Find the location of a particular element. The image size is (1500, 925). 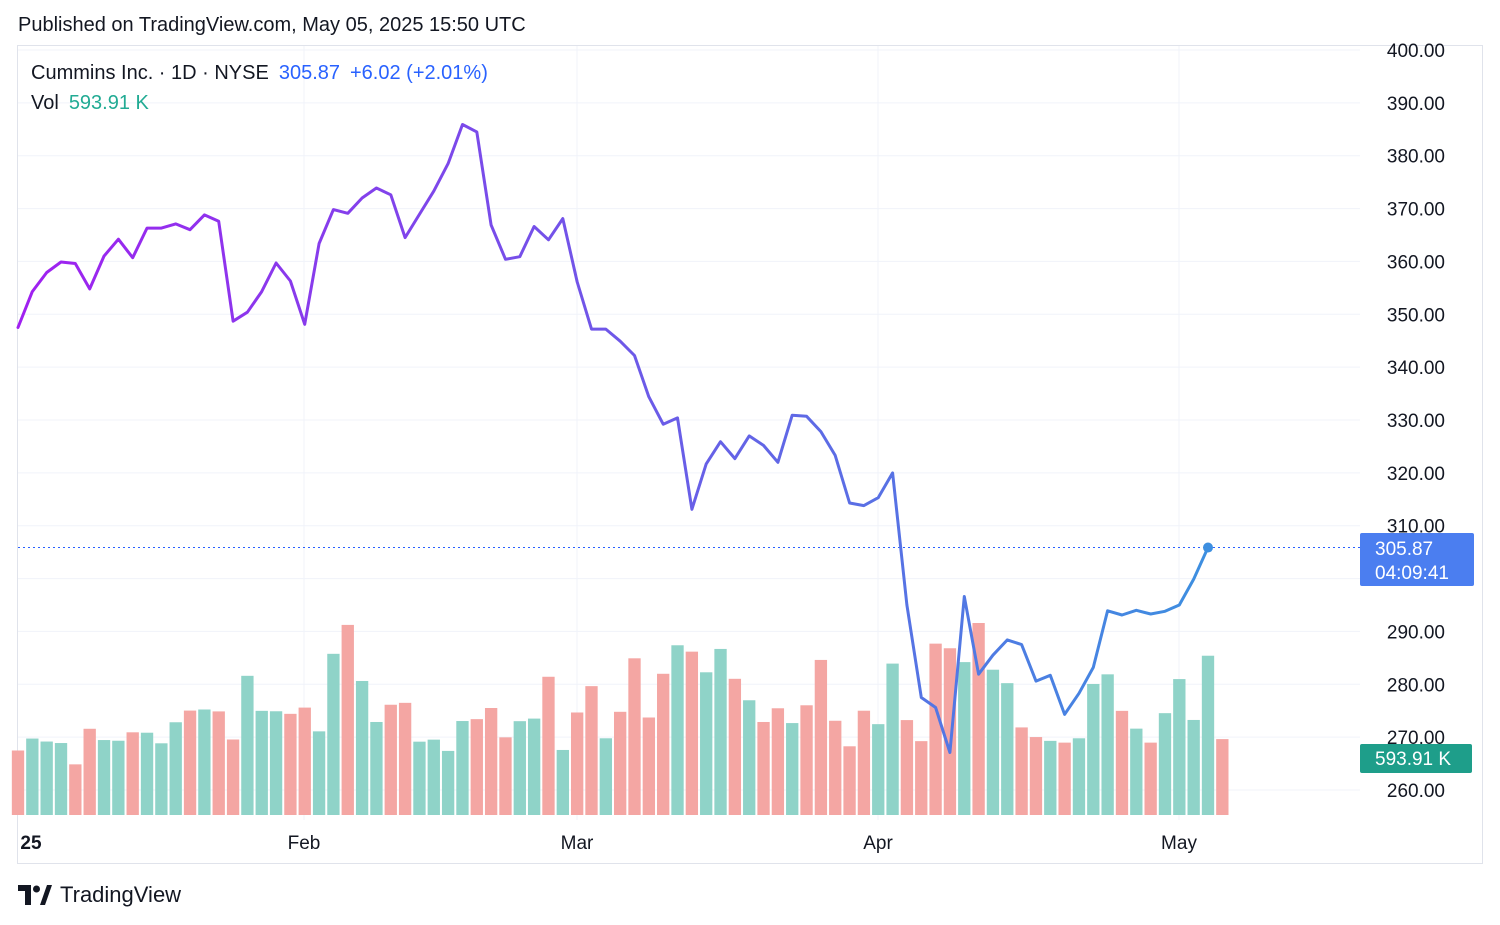

volume-legend: Vol 593.91 K is located at coordinates (90, 103).